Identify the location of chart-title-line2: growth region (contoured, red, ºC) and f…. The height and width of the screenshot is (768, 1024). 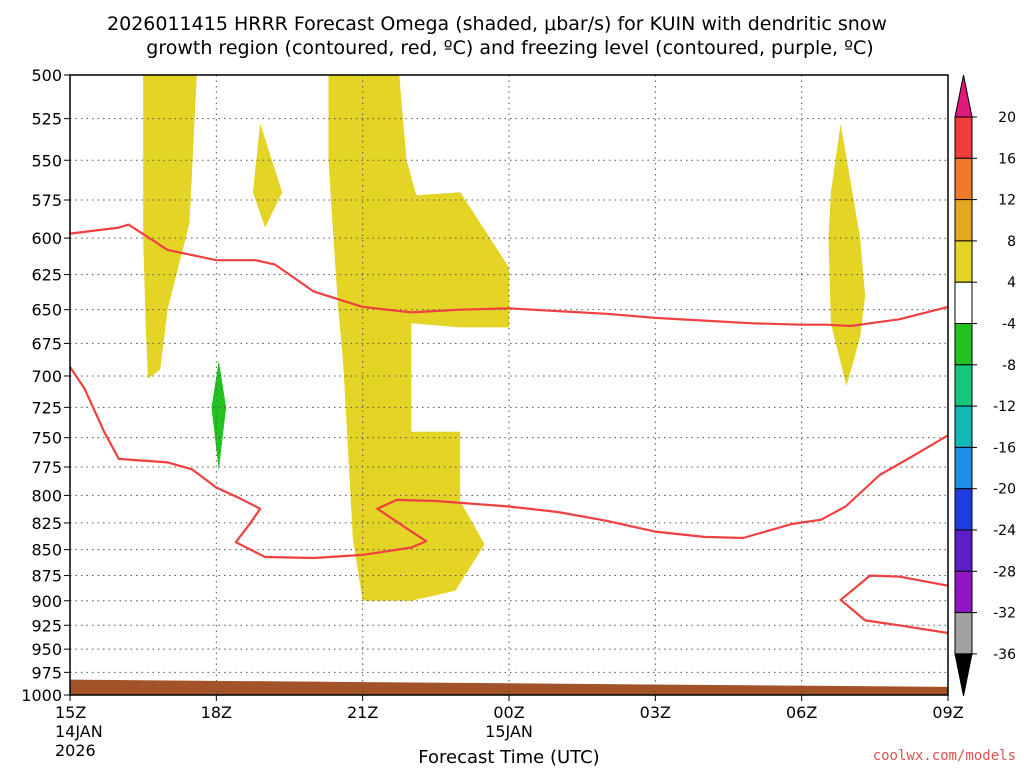
(509, 48).